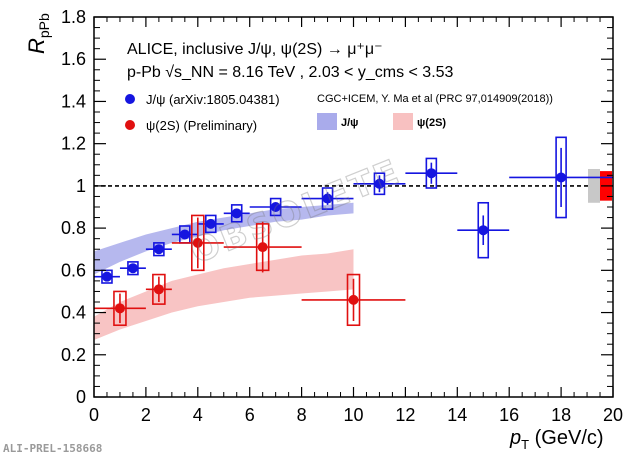 Image resolution: width=631 pixels, height=457 pixels. I want to click on y-axis-title-sub: pPb, so click(44, 25).